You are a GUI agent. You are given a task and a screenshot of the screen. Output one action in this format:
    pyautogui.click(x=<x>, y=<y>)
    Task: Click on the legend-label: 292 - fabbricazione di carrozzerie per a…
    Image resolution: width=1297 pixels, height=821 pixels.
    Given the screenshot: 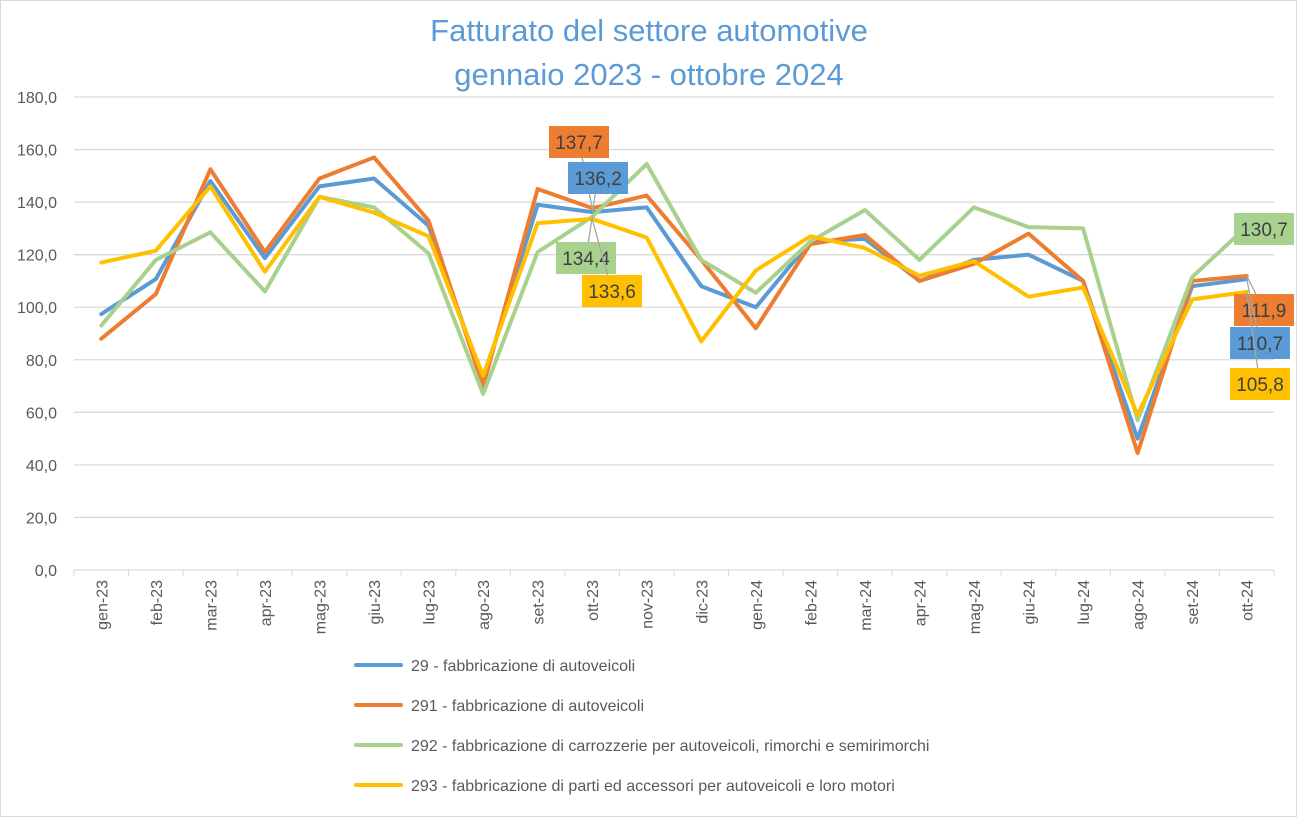 What is the action you would take?
    pyautogui.click(x=670, y=746)
    